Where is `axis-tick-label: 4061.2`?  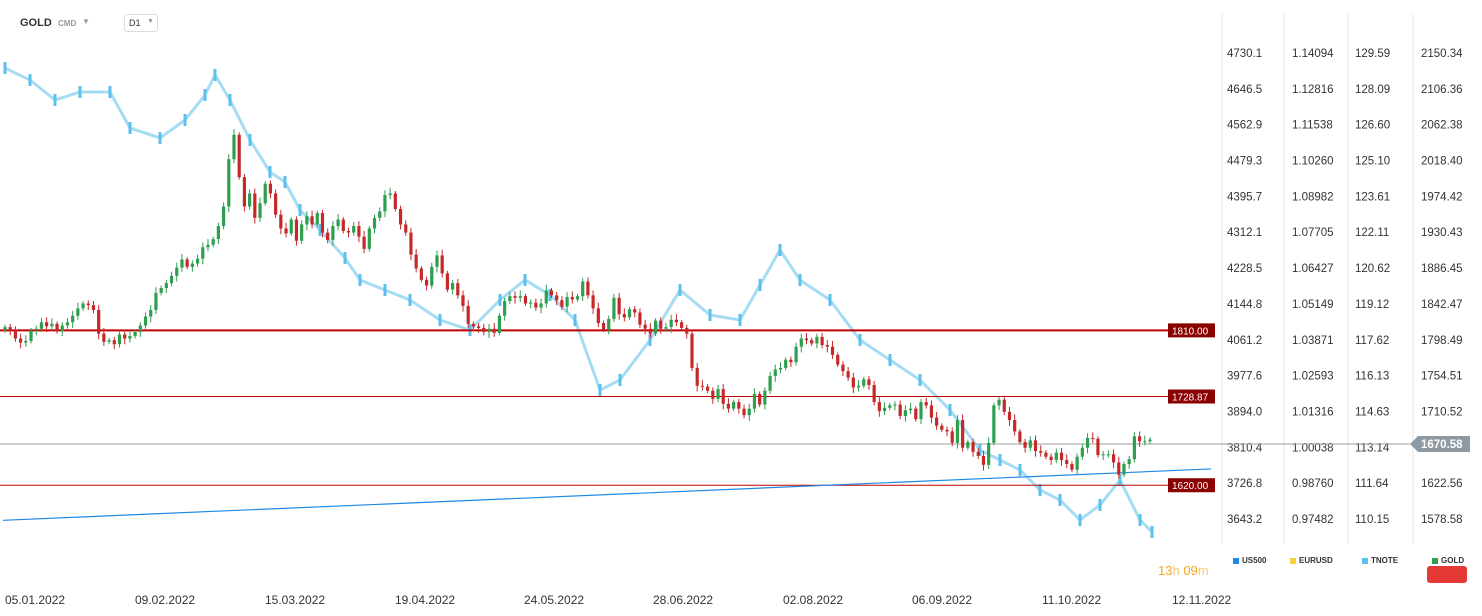 axis-tick-label: 4061.2 is located at coordinates (1244, 341).